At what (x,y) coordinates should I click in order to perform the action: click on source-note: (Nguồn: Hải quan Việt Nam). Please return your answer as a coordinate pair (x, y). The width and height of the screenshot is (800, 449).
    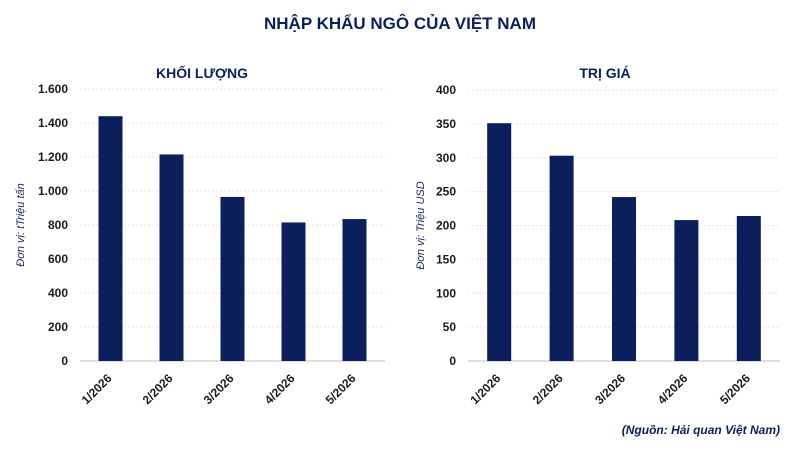
    Looking at the image, I should click on (700, 430).